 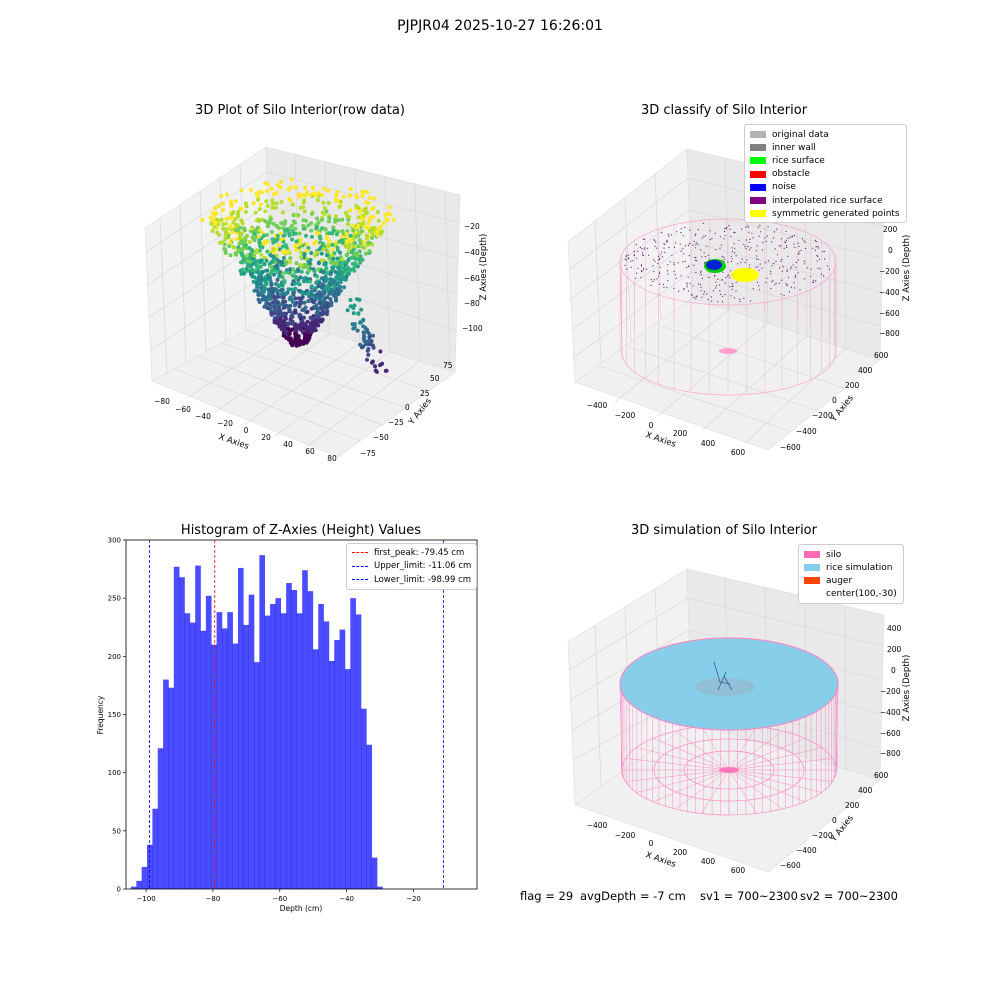 What do you see at coordinates (727, 262) in the screenshot?
I see `panel2-surface-dots` at bounding box center [727, 262].